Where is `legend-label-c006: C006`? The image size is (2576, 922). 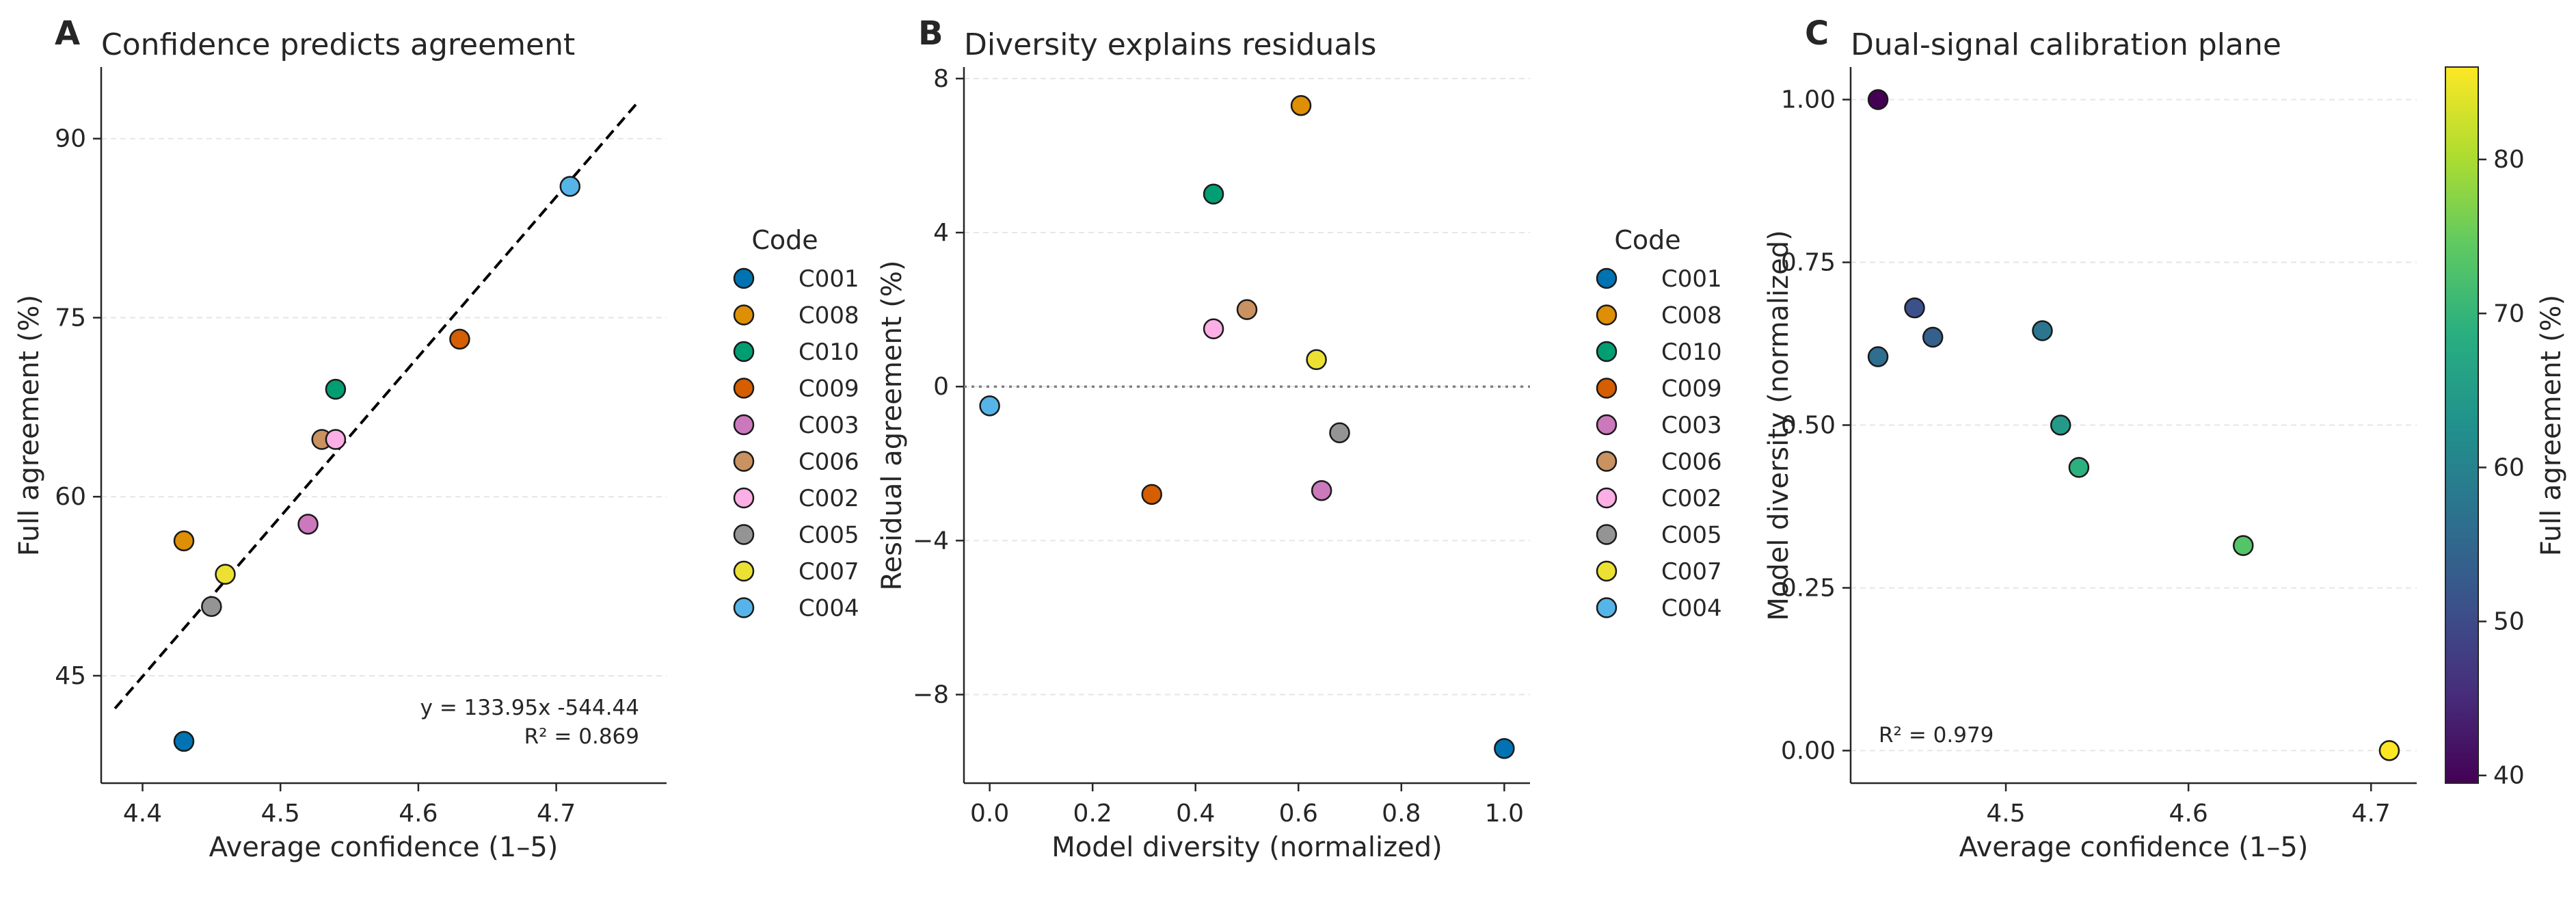 legend-label-c006: C006 is located at coordinates (829, 463).